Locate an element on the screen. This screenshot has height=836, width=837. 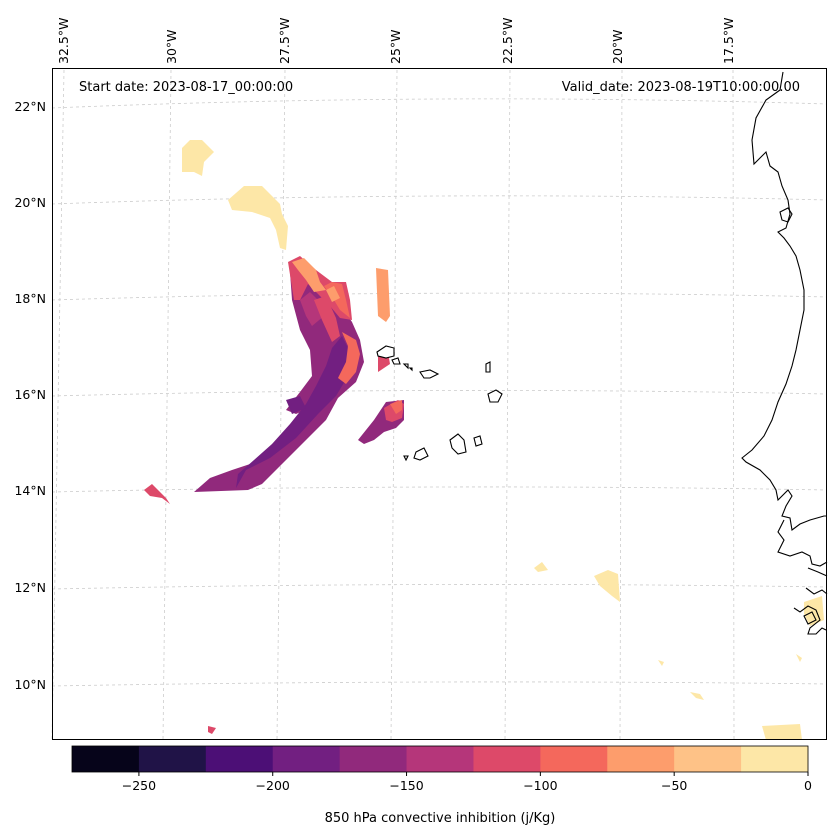
colorbar-tick-label: −200 is located at coordinates (273, 785).